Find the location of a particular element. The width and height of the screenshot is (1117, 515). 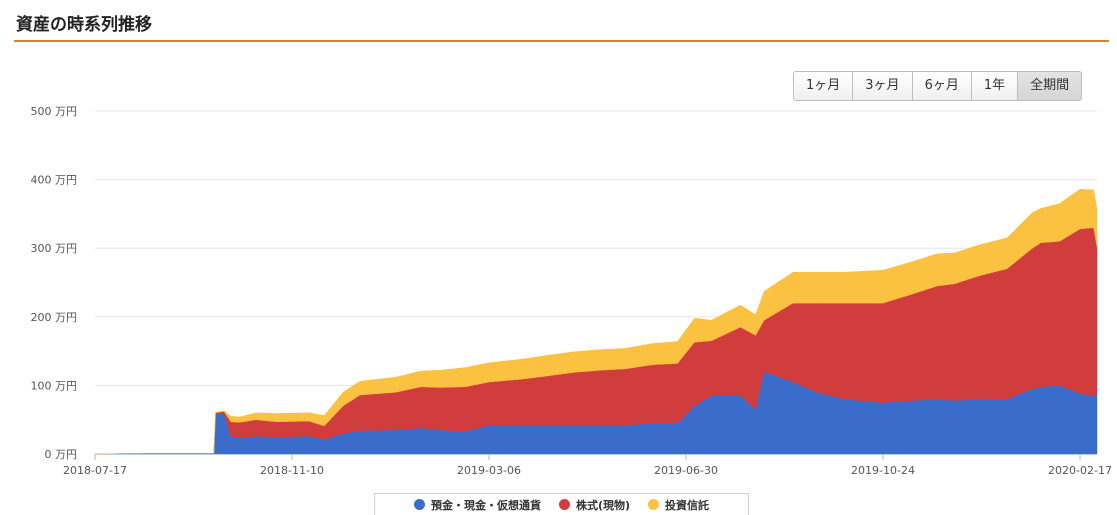

x-tick-label: 2019-03-06 is located at coordinates (489, 470).